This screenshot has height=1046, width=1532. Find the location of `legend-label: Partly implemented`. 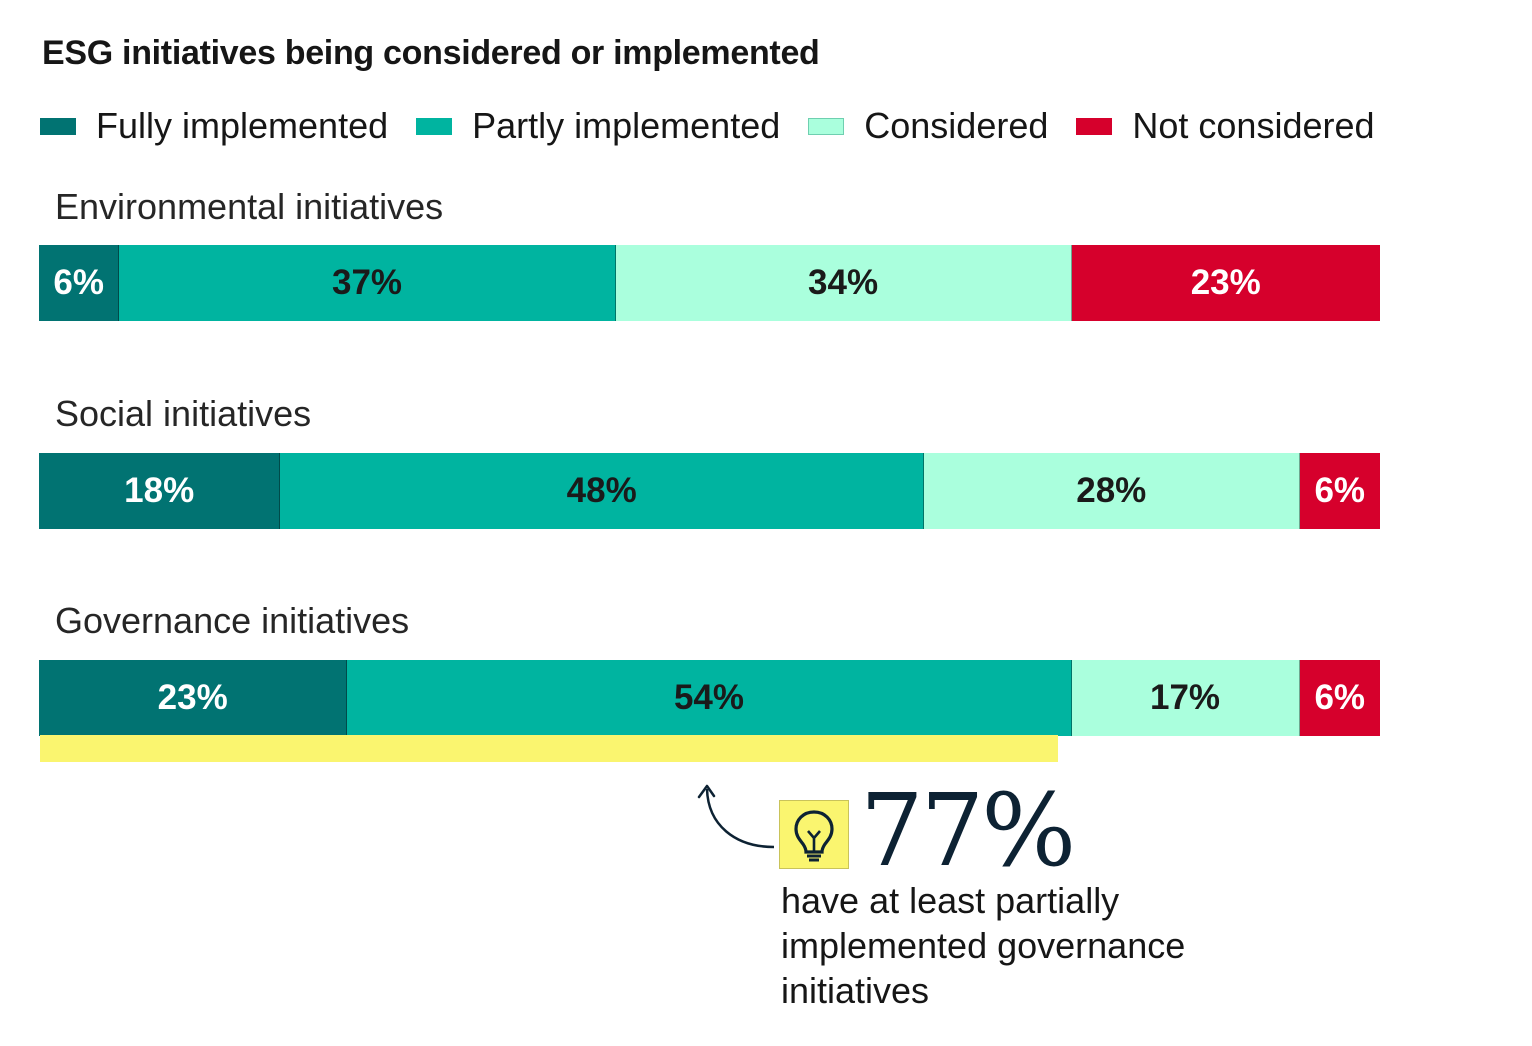

legend-label: Partly implemented is located at coordinates (626, 125).